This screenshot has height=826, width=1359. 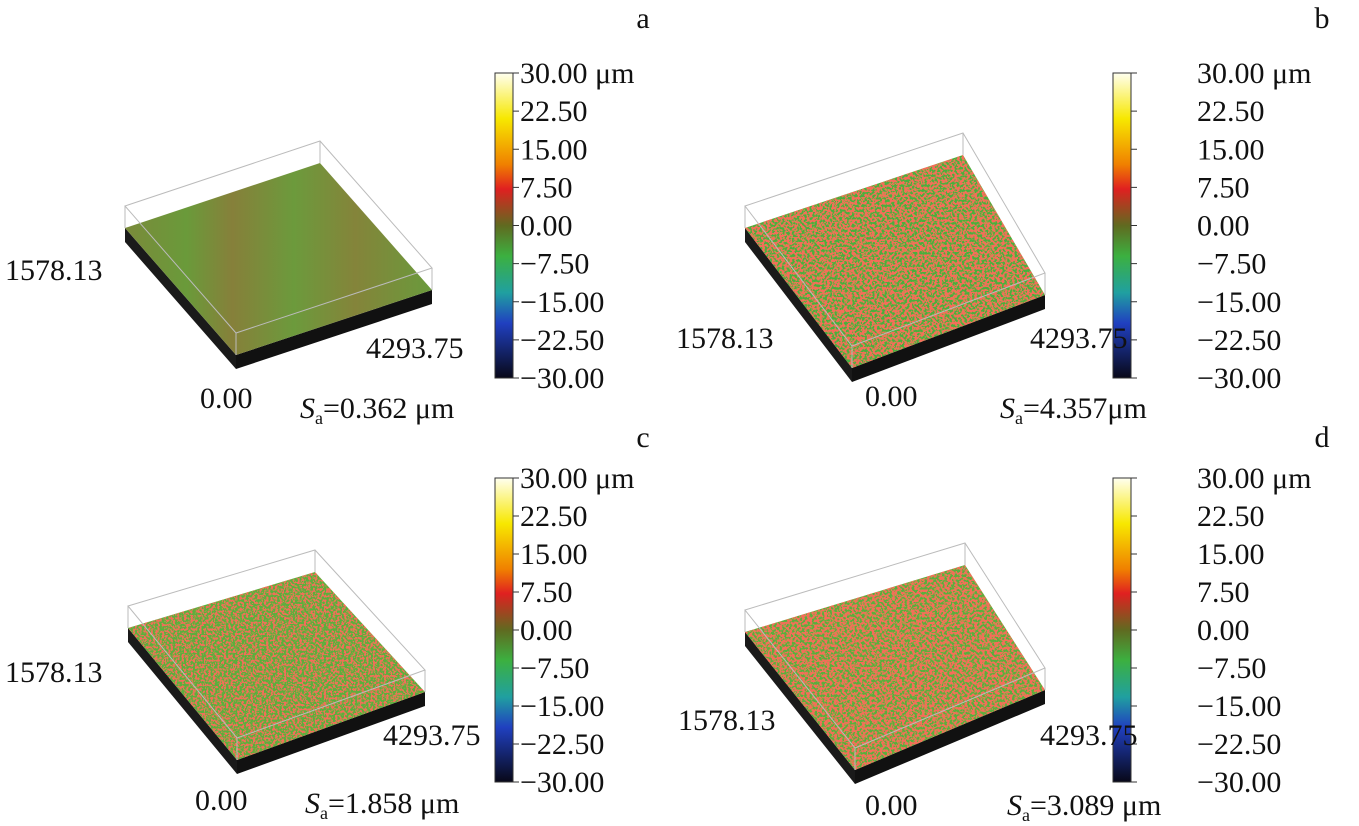 I want to click on sa-value: =0.362 μm, so click(x=388, y=408).